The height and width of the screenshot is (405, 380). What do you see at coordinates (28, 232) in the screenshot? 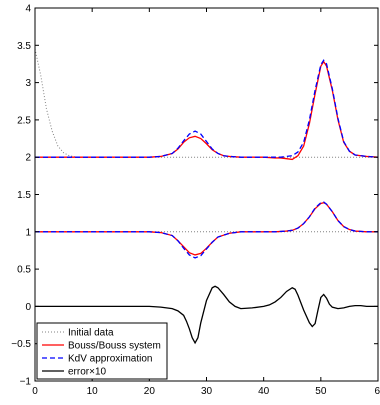
I see `y-tick-label: 1` at bounding box center [28, 232].